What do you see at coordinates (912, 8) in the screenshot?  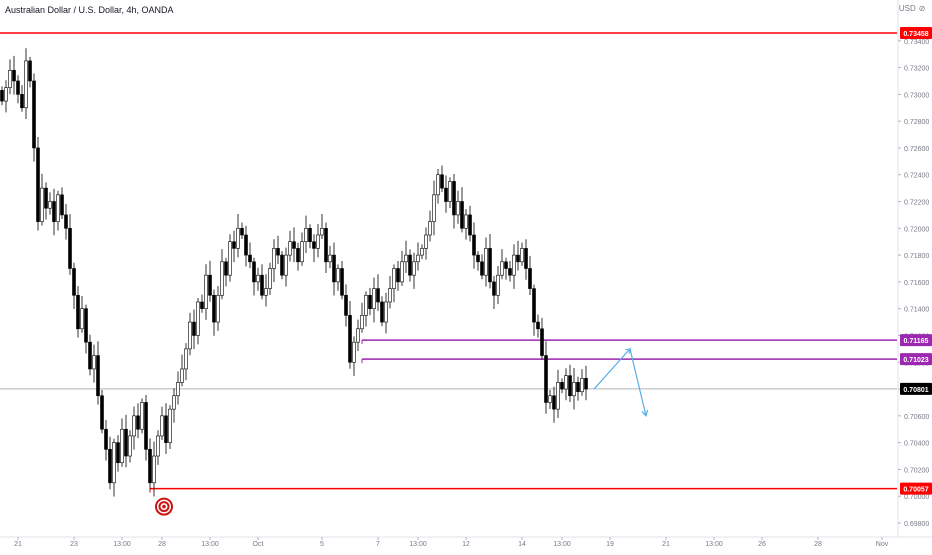 I see `currency-label: USD ⊘` at bounding box center [912, 8].